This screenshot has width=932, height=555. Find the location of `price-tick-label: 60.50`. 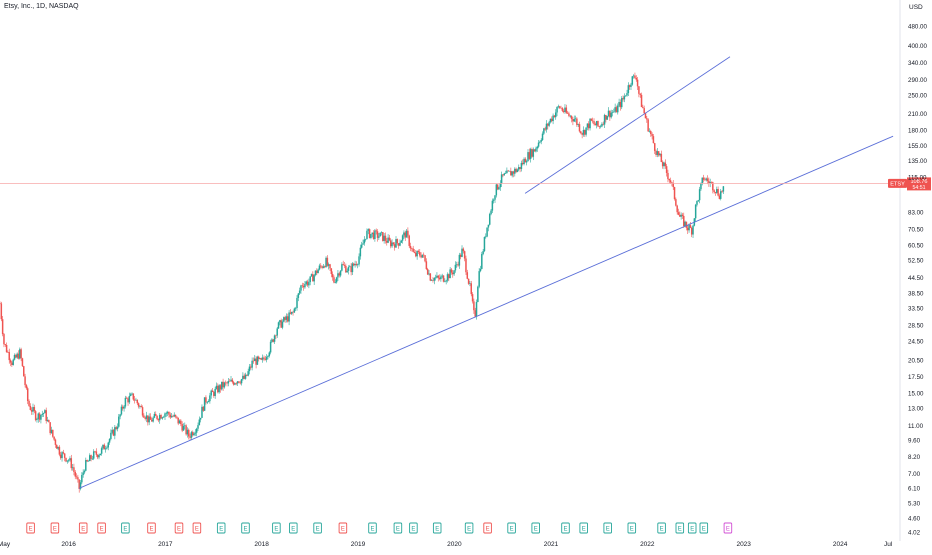

price-tick-label: 60.50 is located at coordinates (916, 246).